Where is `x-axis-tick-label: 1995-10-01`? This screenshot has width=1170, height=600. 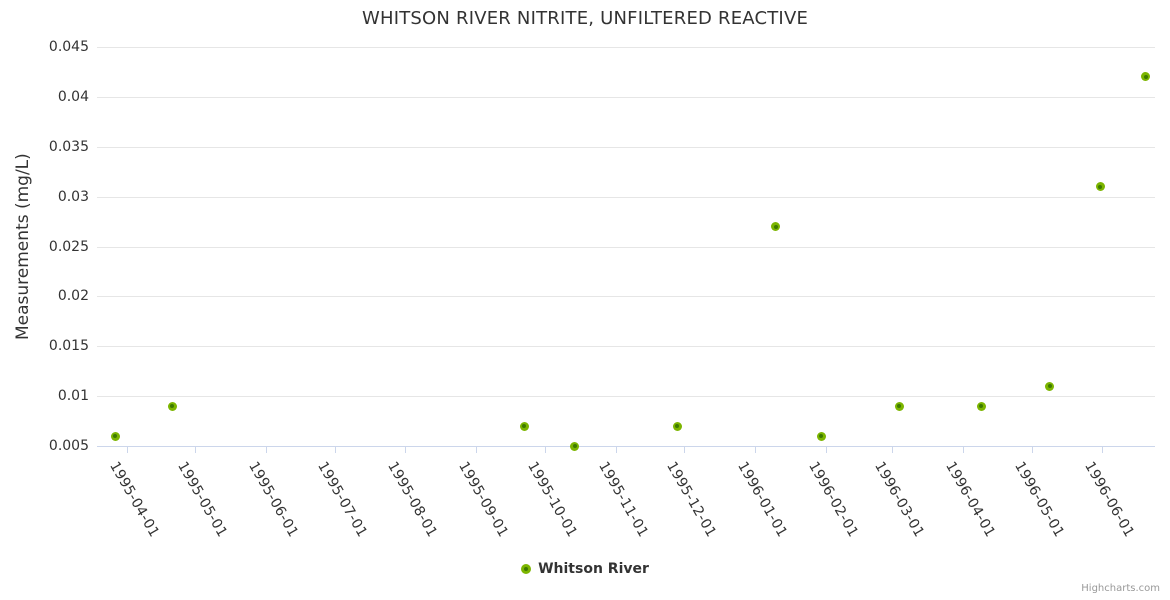 x-axis-tick-label: 1995-10-01 is located at coordinates (552, 500).